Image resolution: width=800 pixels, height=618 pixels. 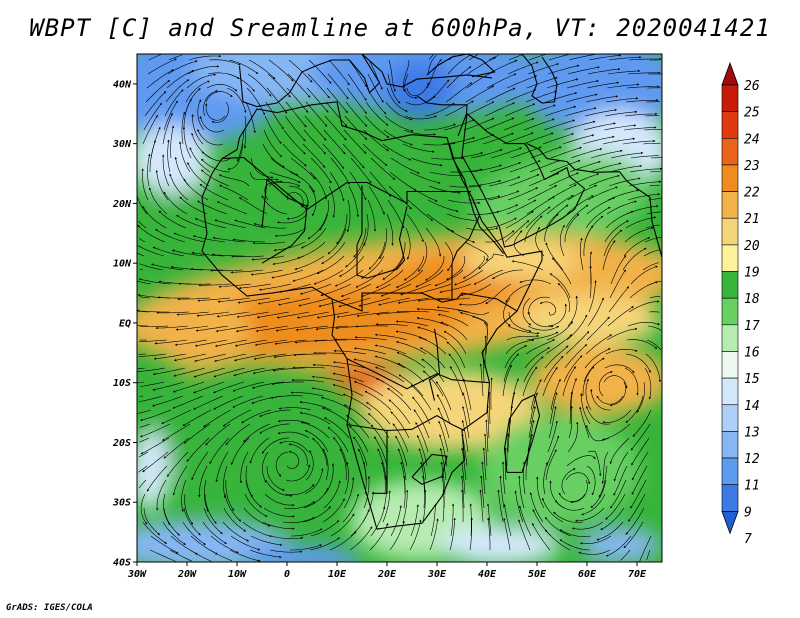 I want to click on lat-tick-label: 40N, so click(x=122, y=84).